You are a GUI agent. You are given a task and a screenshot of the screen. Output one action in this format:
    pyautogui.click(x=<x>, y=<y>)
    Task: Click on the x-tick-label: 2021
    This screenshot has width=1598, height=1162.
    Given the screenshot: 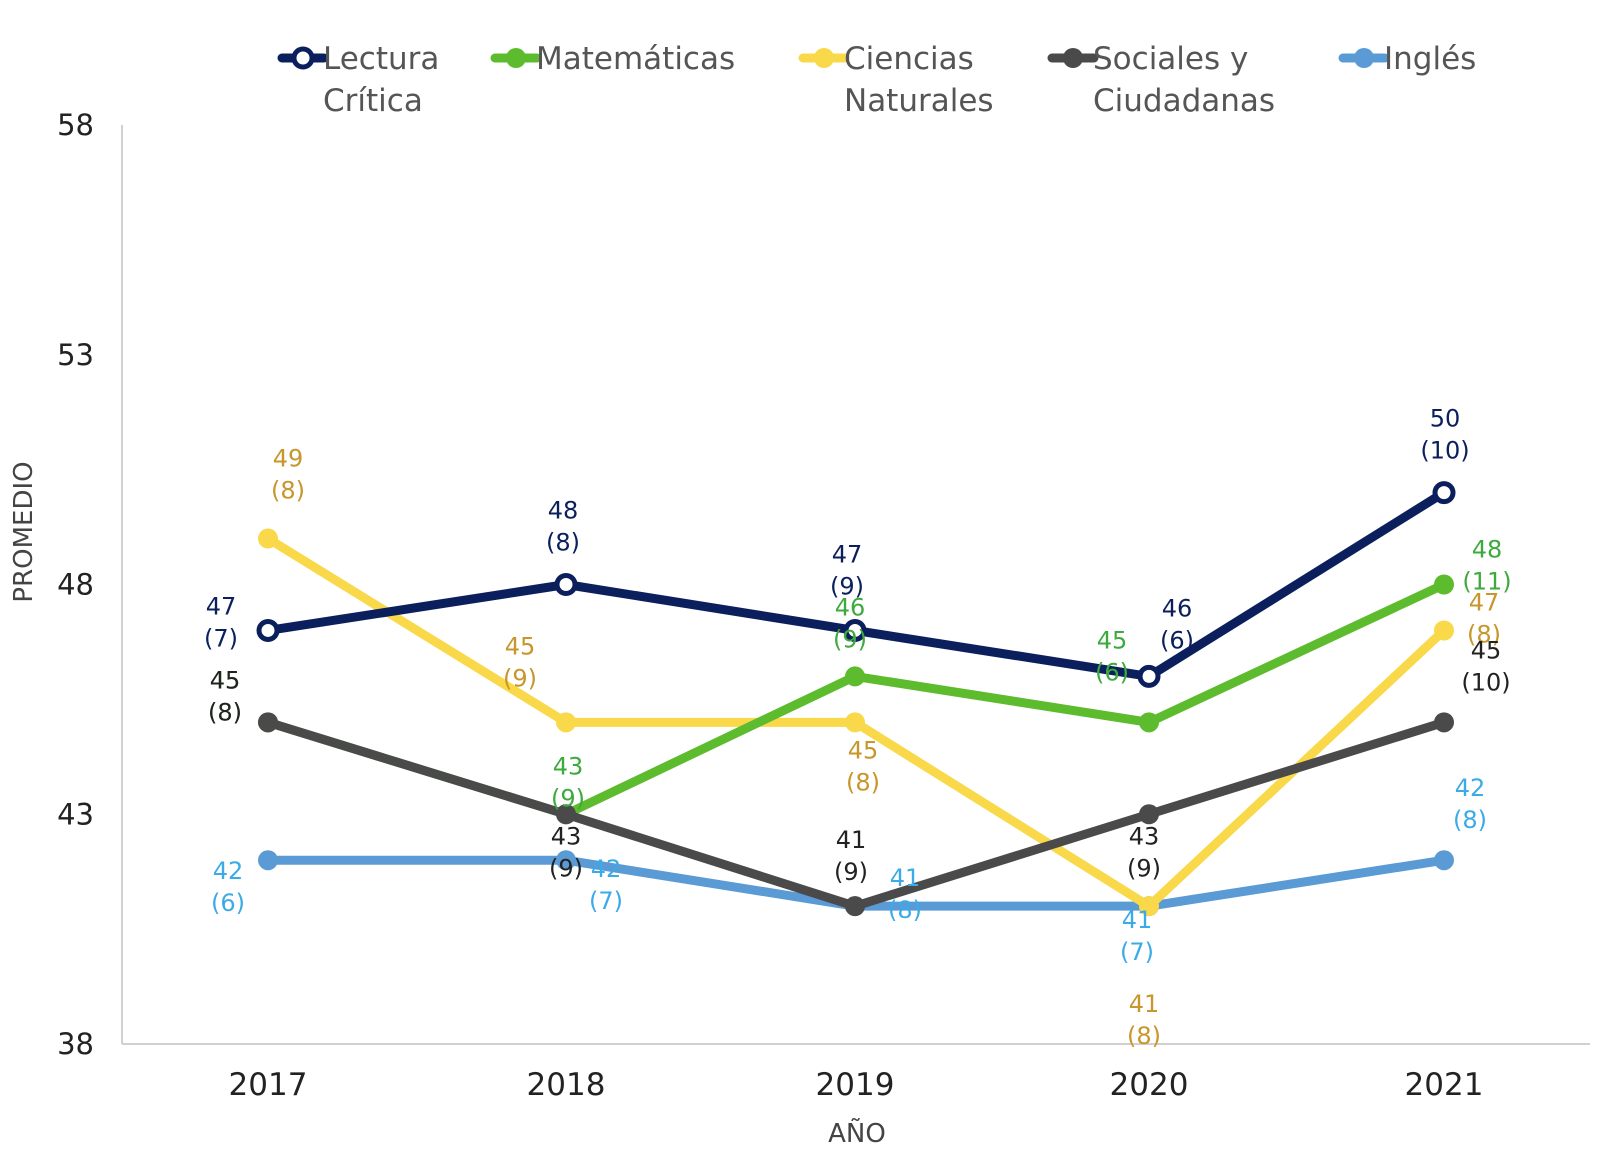 What is the action you would take?
    pyautogui.click(x=1444, y=1085)
    